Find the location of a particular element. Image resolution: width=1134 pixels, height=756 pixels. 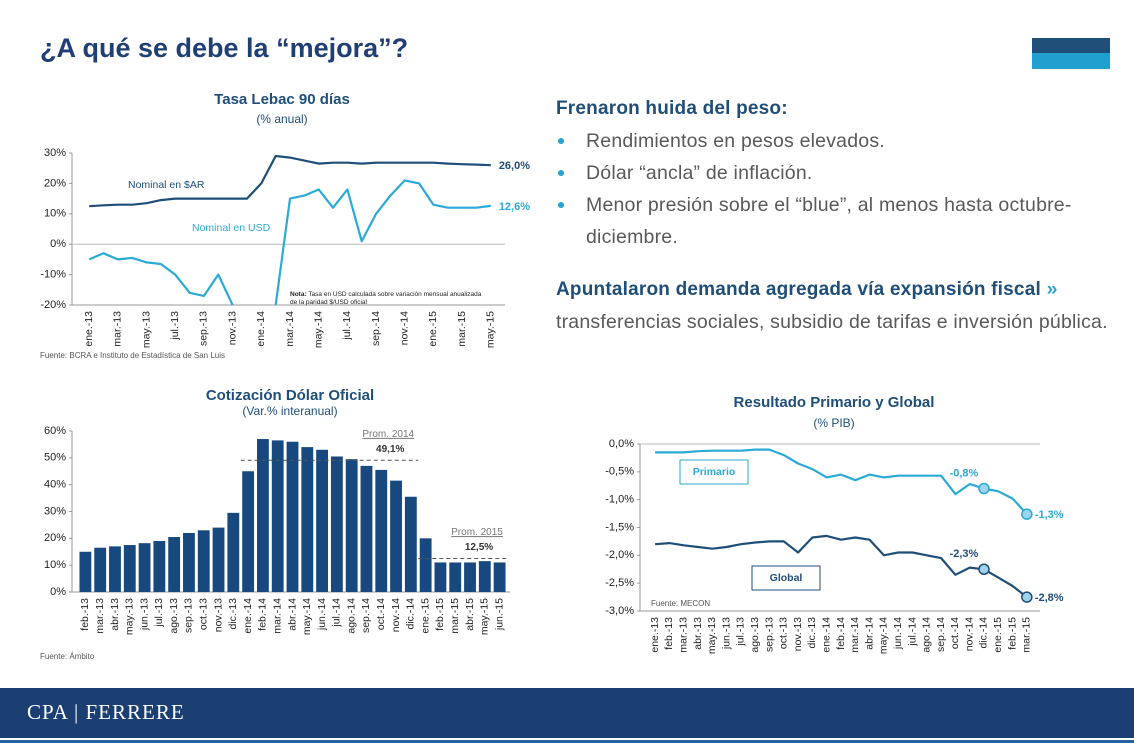

value-label: -2,8% is located at coordinates (1049, 598).